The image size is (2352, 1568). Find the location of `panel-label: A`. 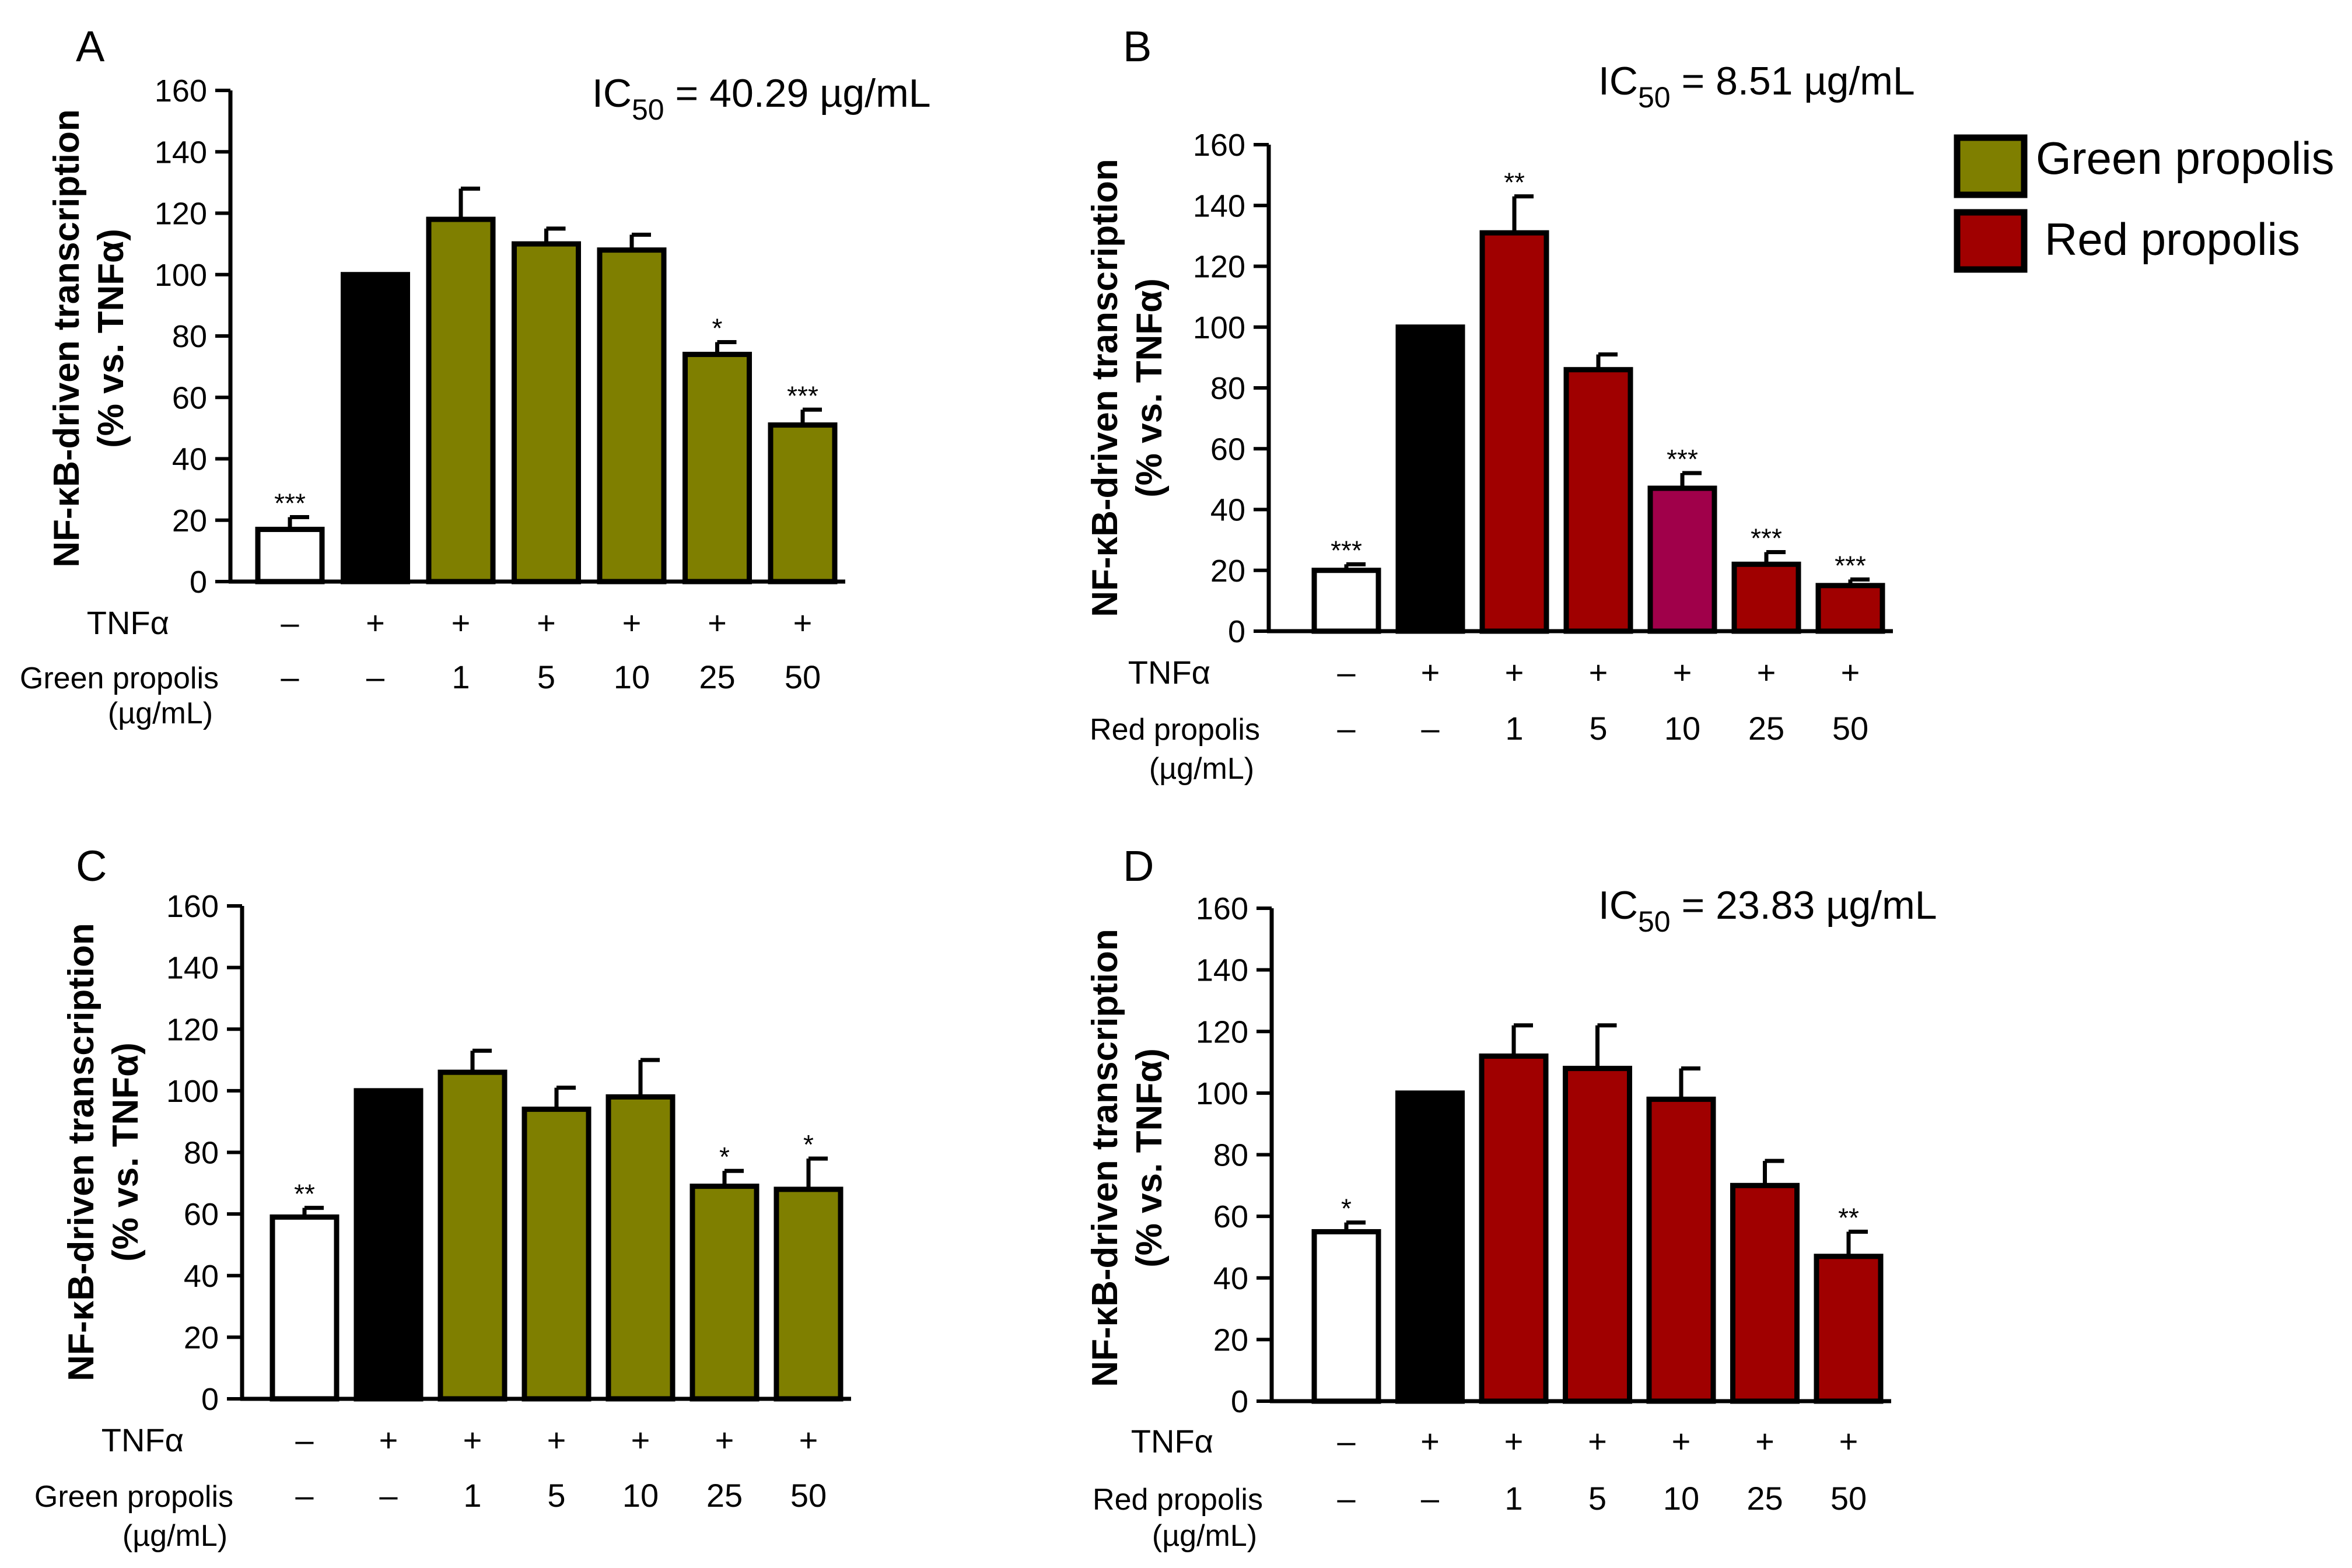

panel-label: A is located at coordinates (90, 46).